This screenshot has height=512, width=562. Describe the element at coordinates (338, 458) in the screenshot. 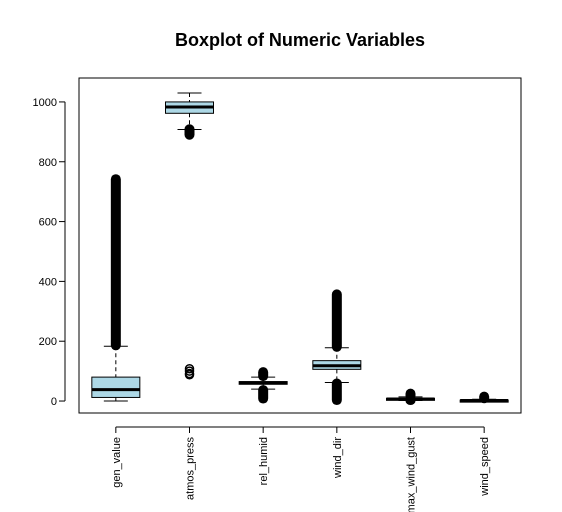

I see `x-tick-label-wind_dir: wind_dir` at that location.